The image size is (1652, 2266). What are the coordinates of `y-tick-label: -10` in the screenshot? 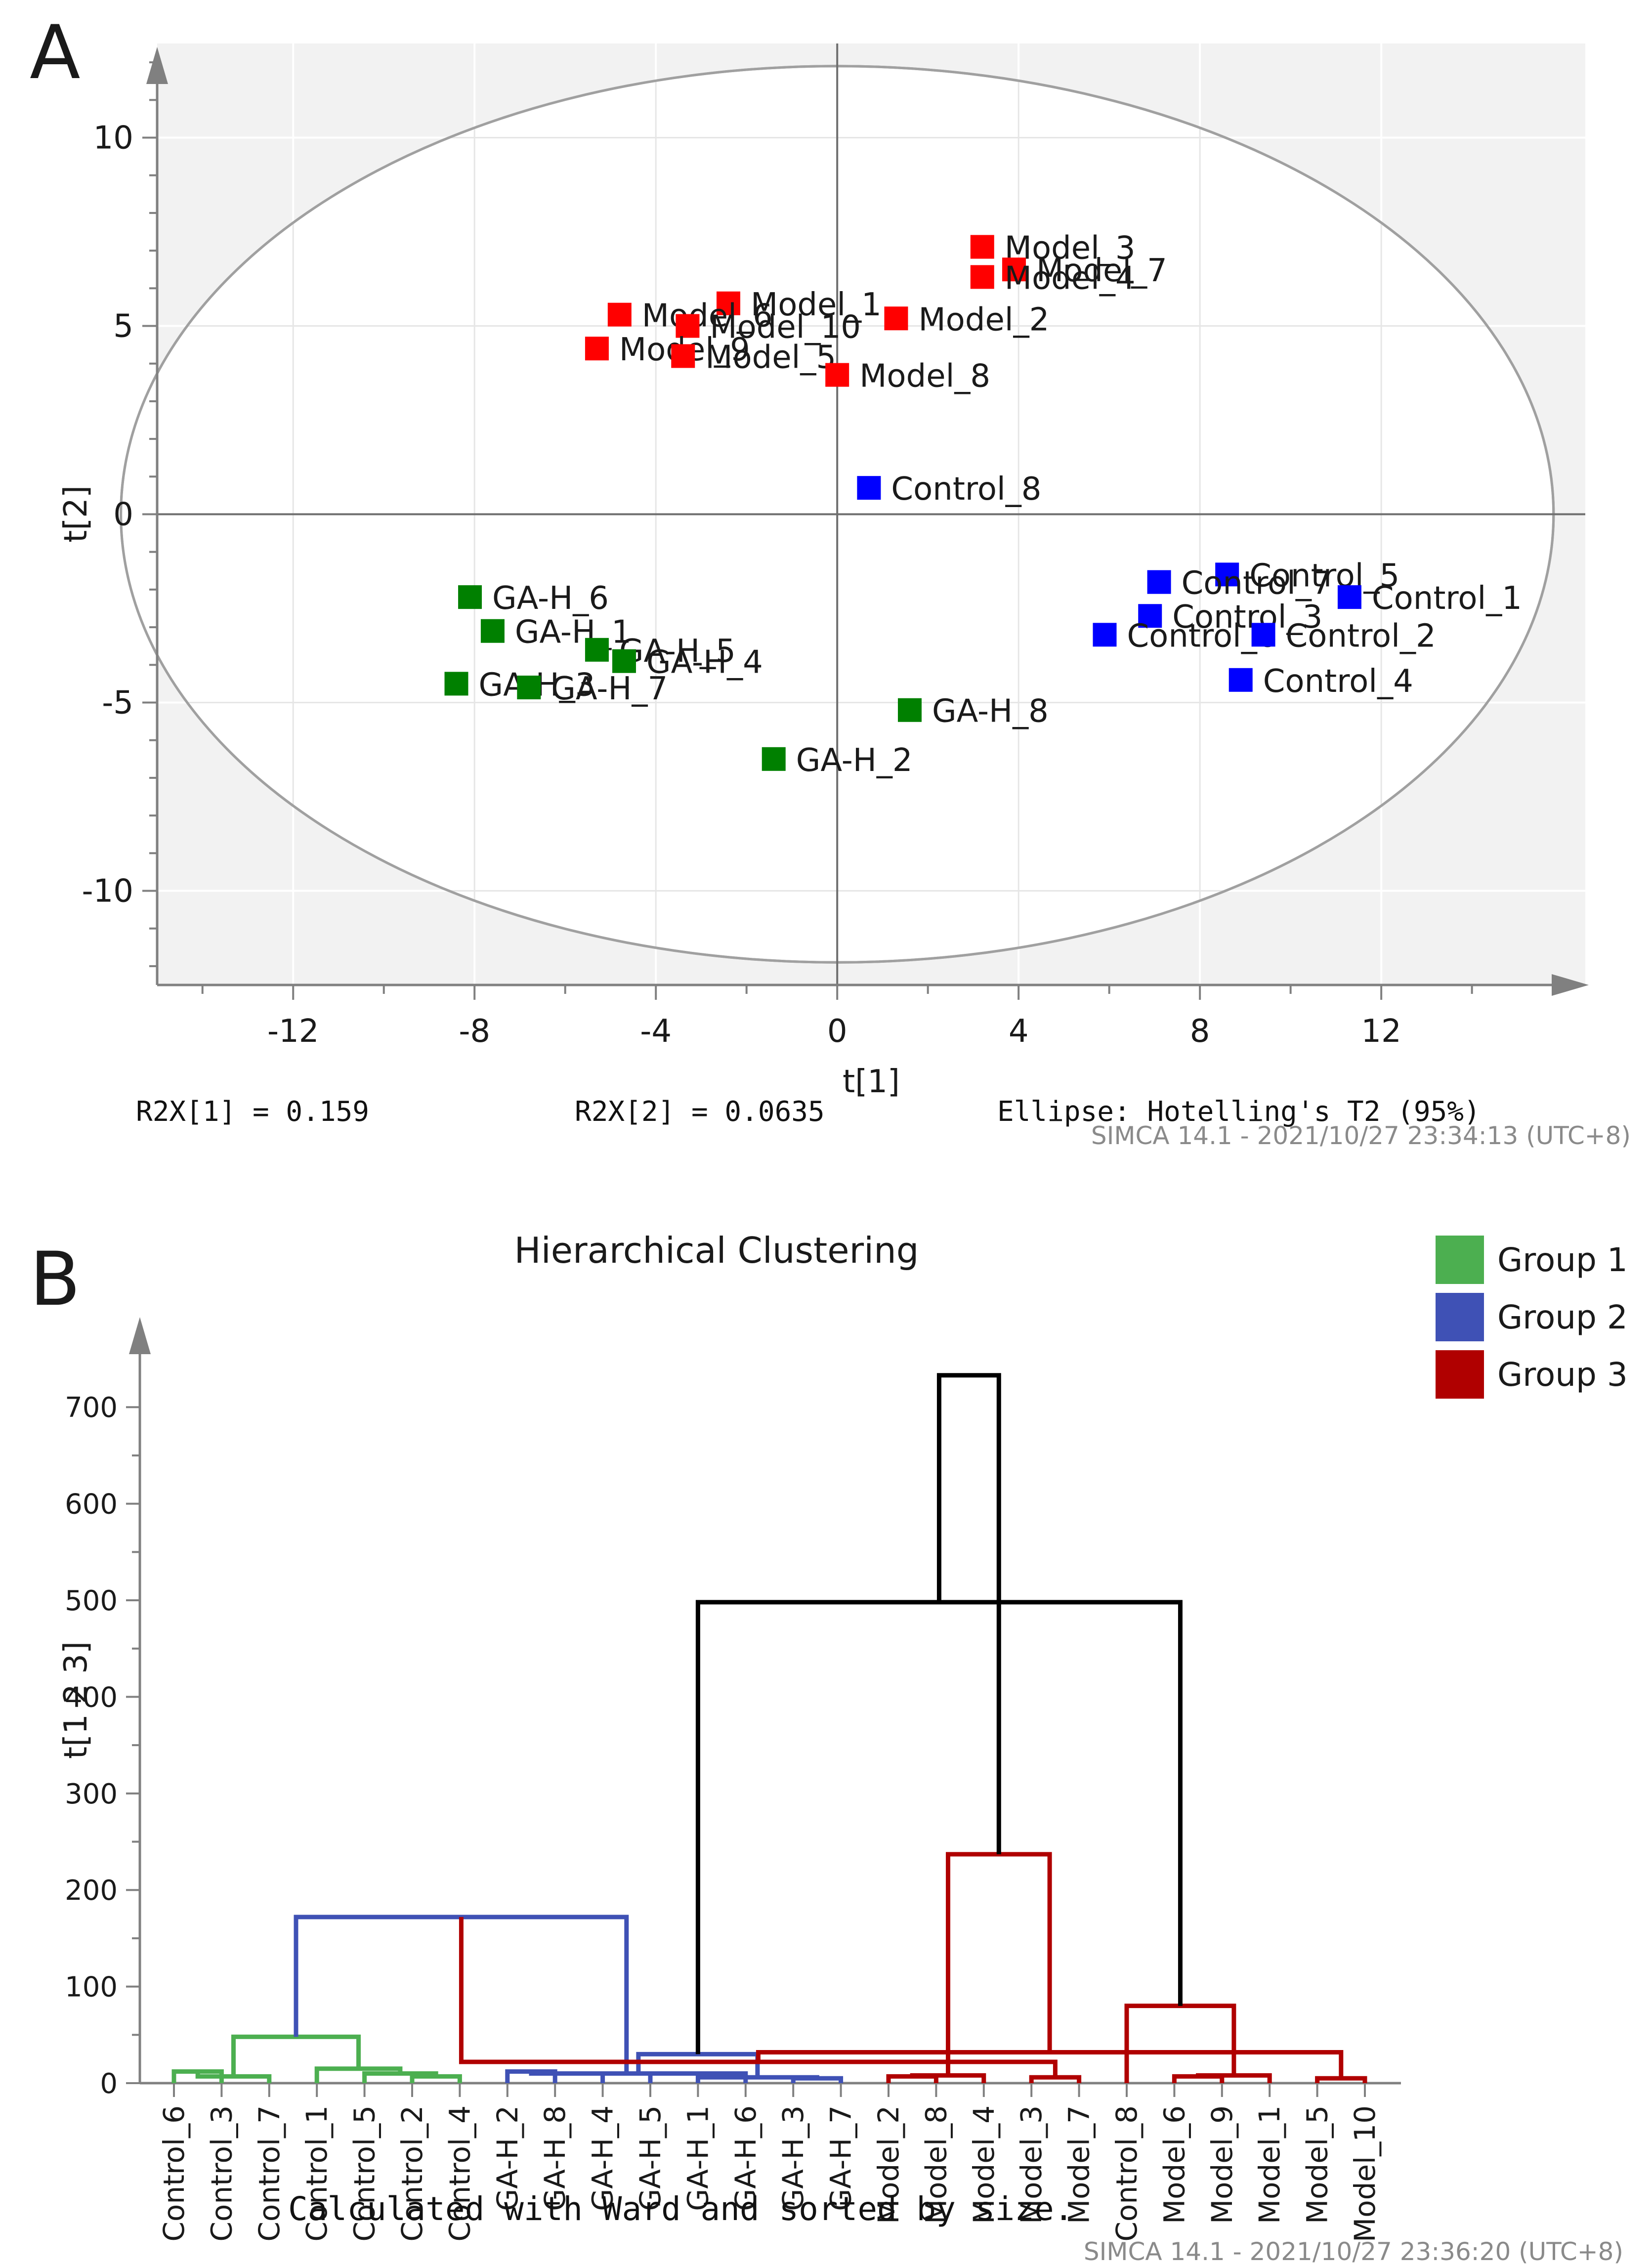 It's located at (107, 891).